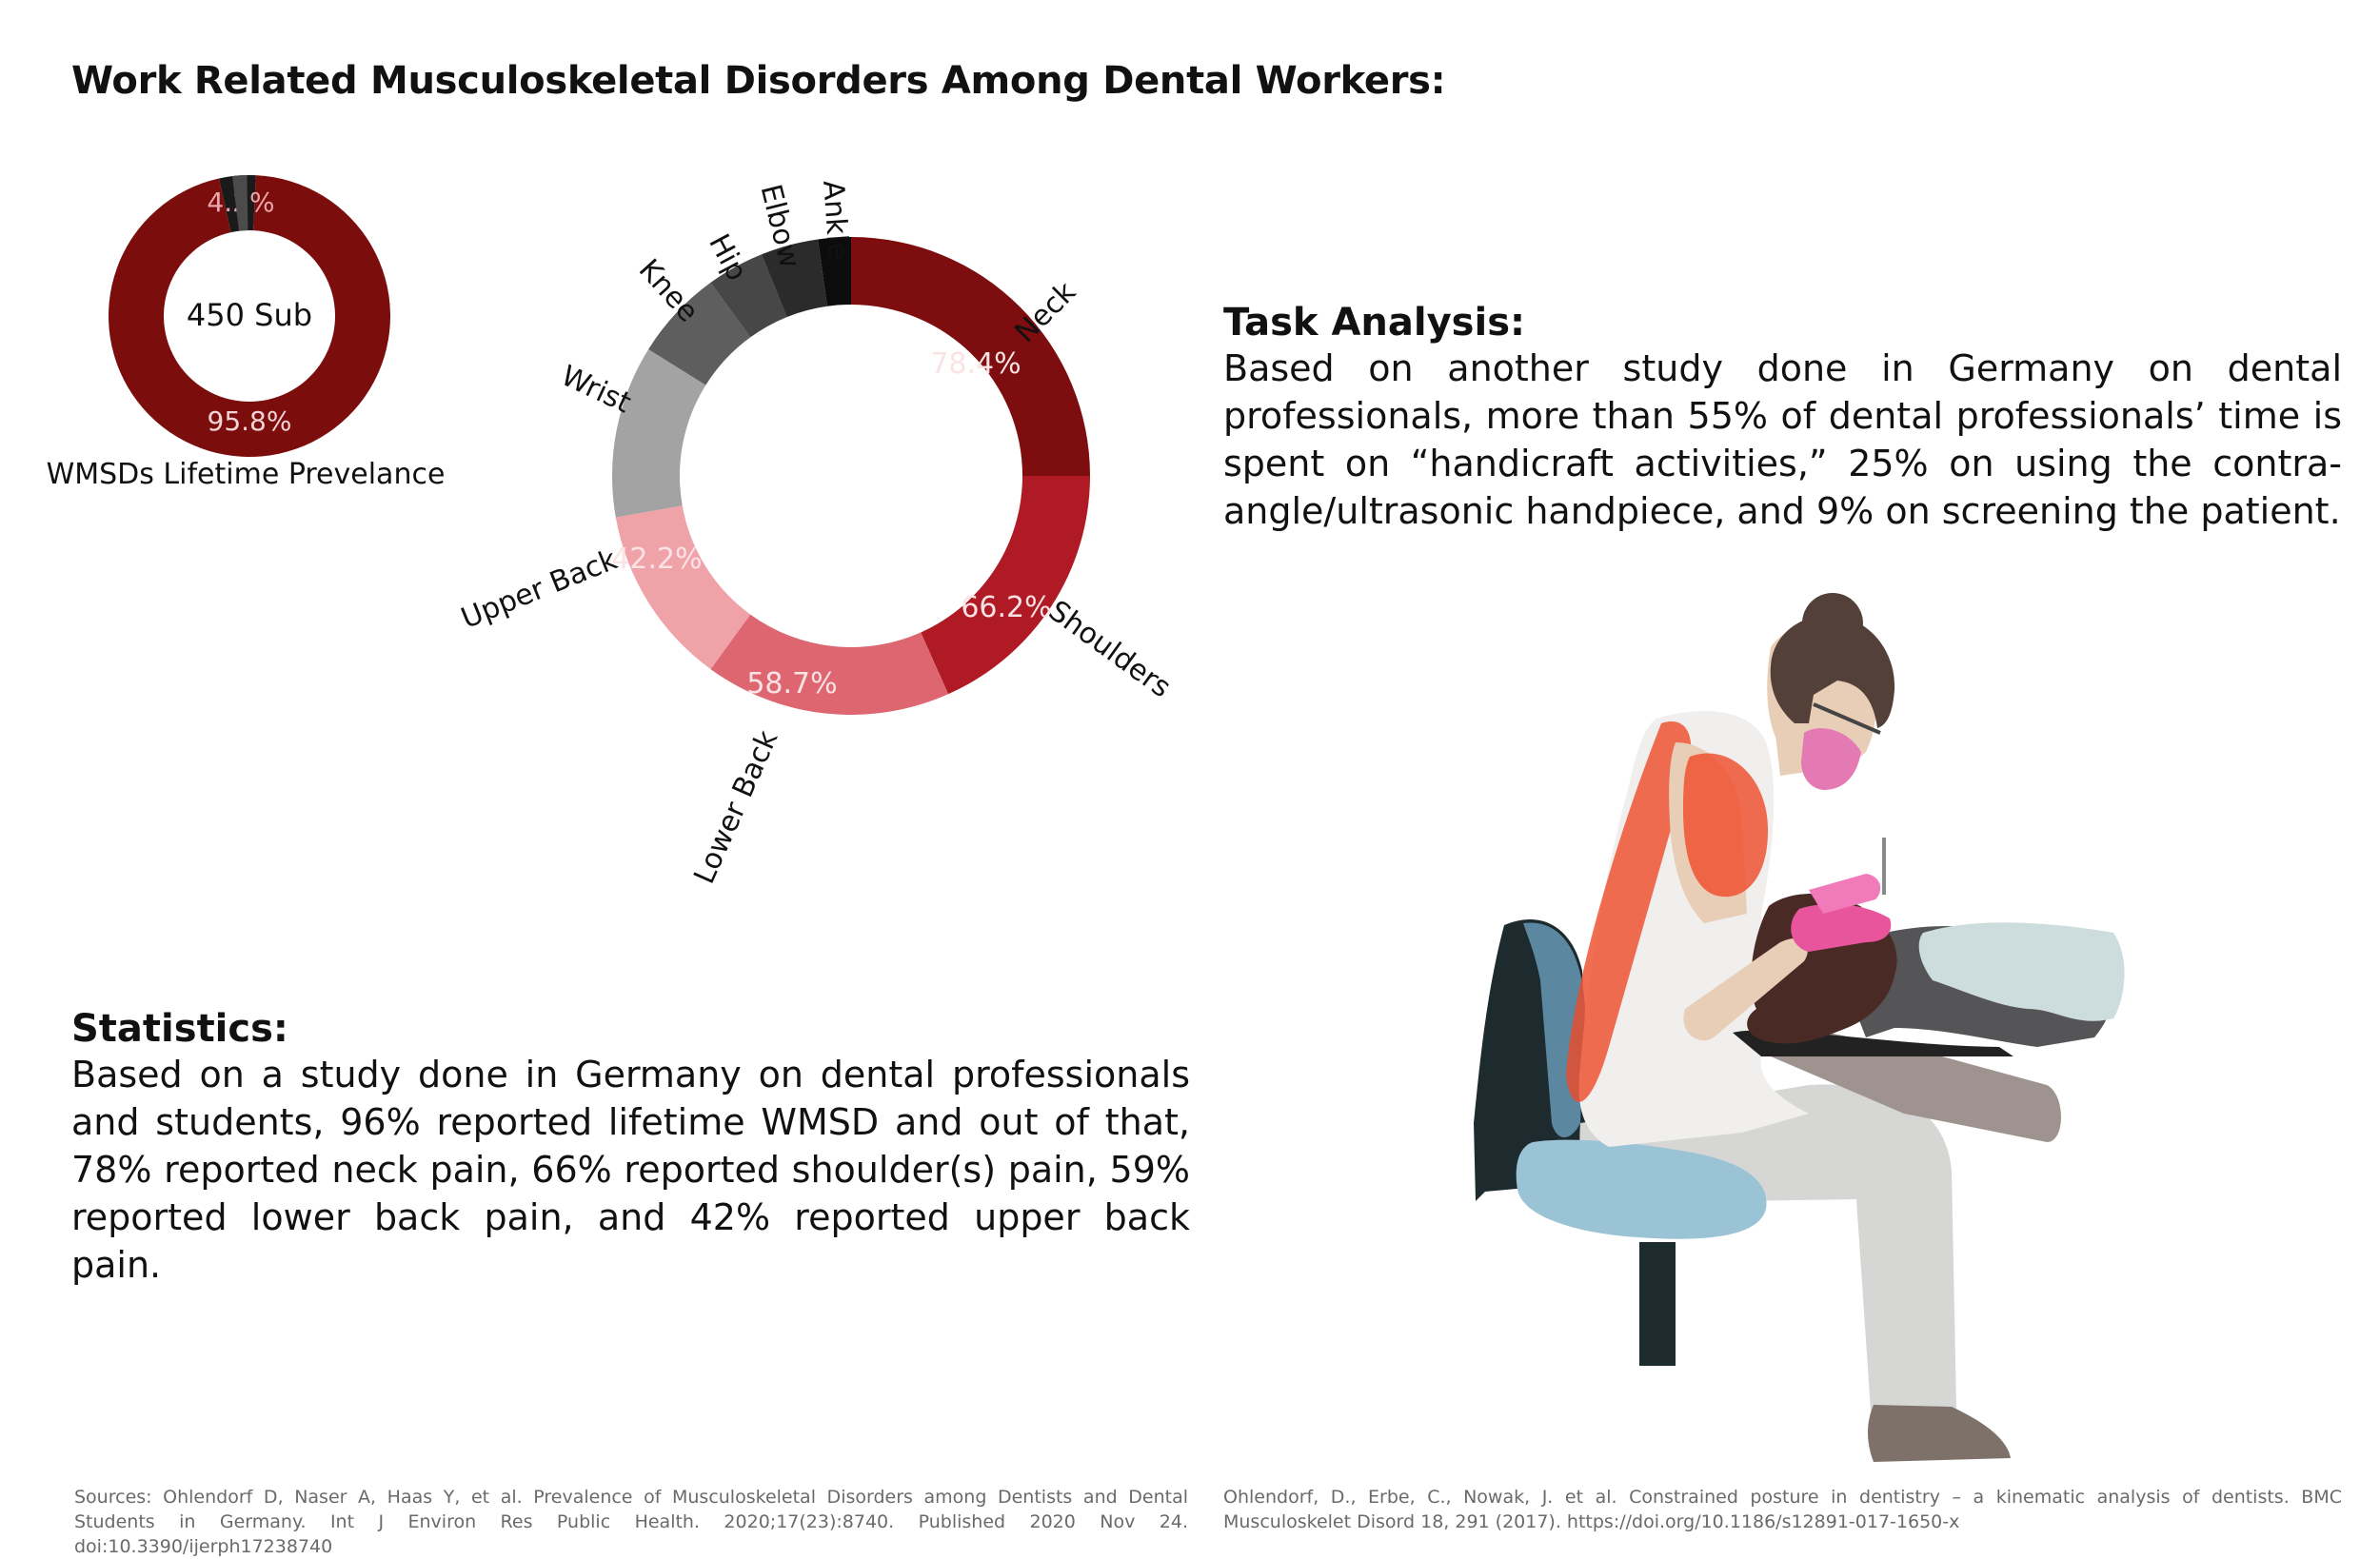  I want to click on shoulder-pain-highlight, so click(1726, 825).